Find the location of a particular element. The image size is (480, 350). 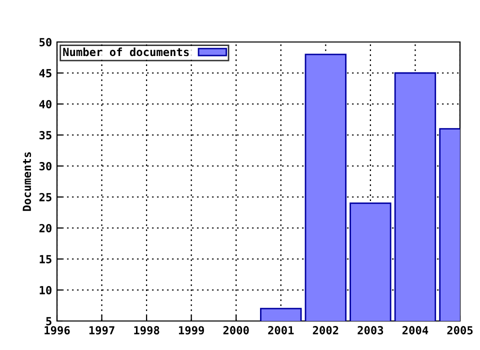

legend-label: Number of documents is located at coordinates (126, 52).